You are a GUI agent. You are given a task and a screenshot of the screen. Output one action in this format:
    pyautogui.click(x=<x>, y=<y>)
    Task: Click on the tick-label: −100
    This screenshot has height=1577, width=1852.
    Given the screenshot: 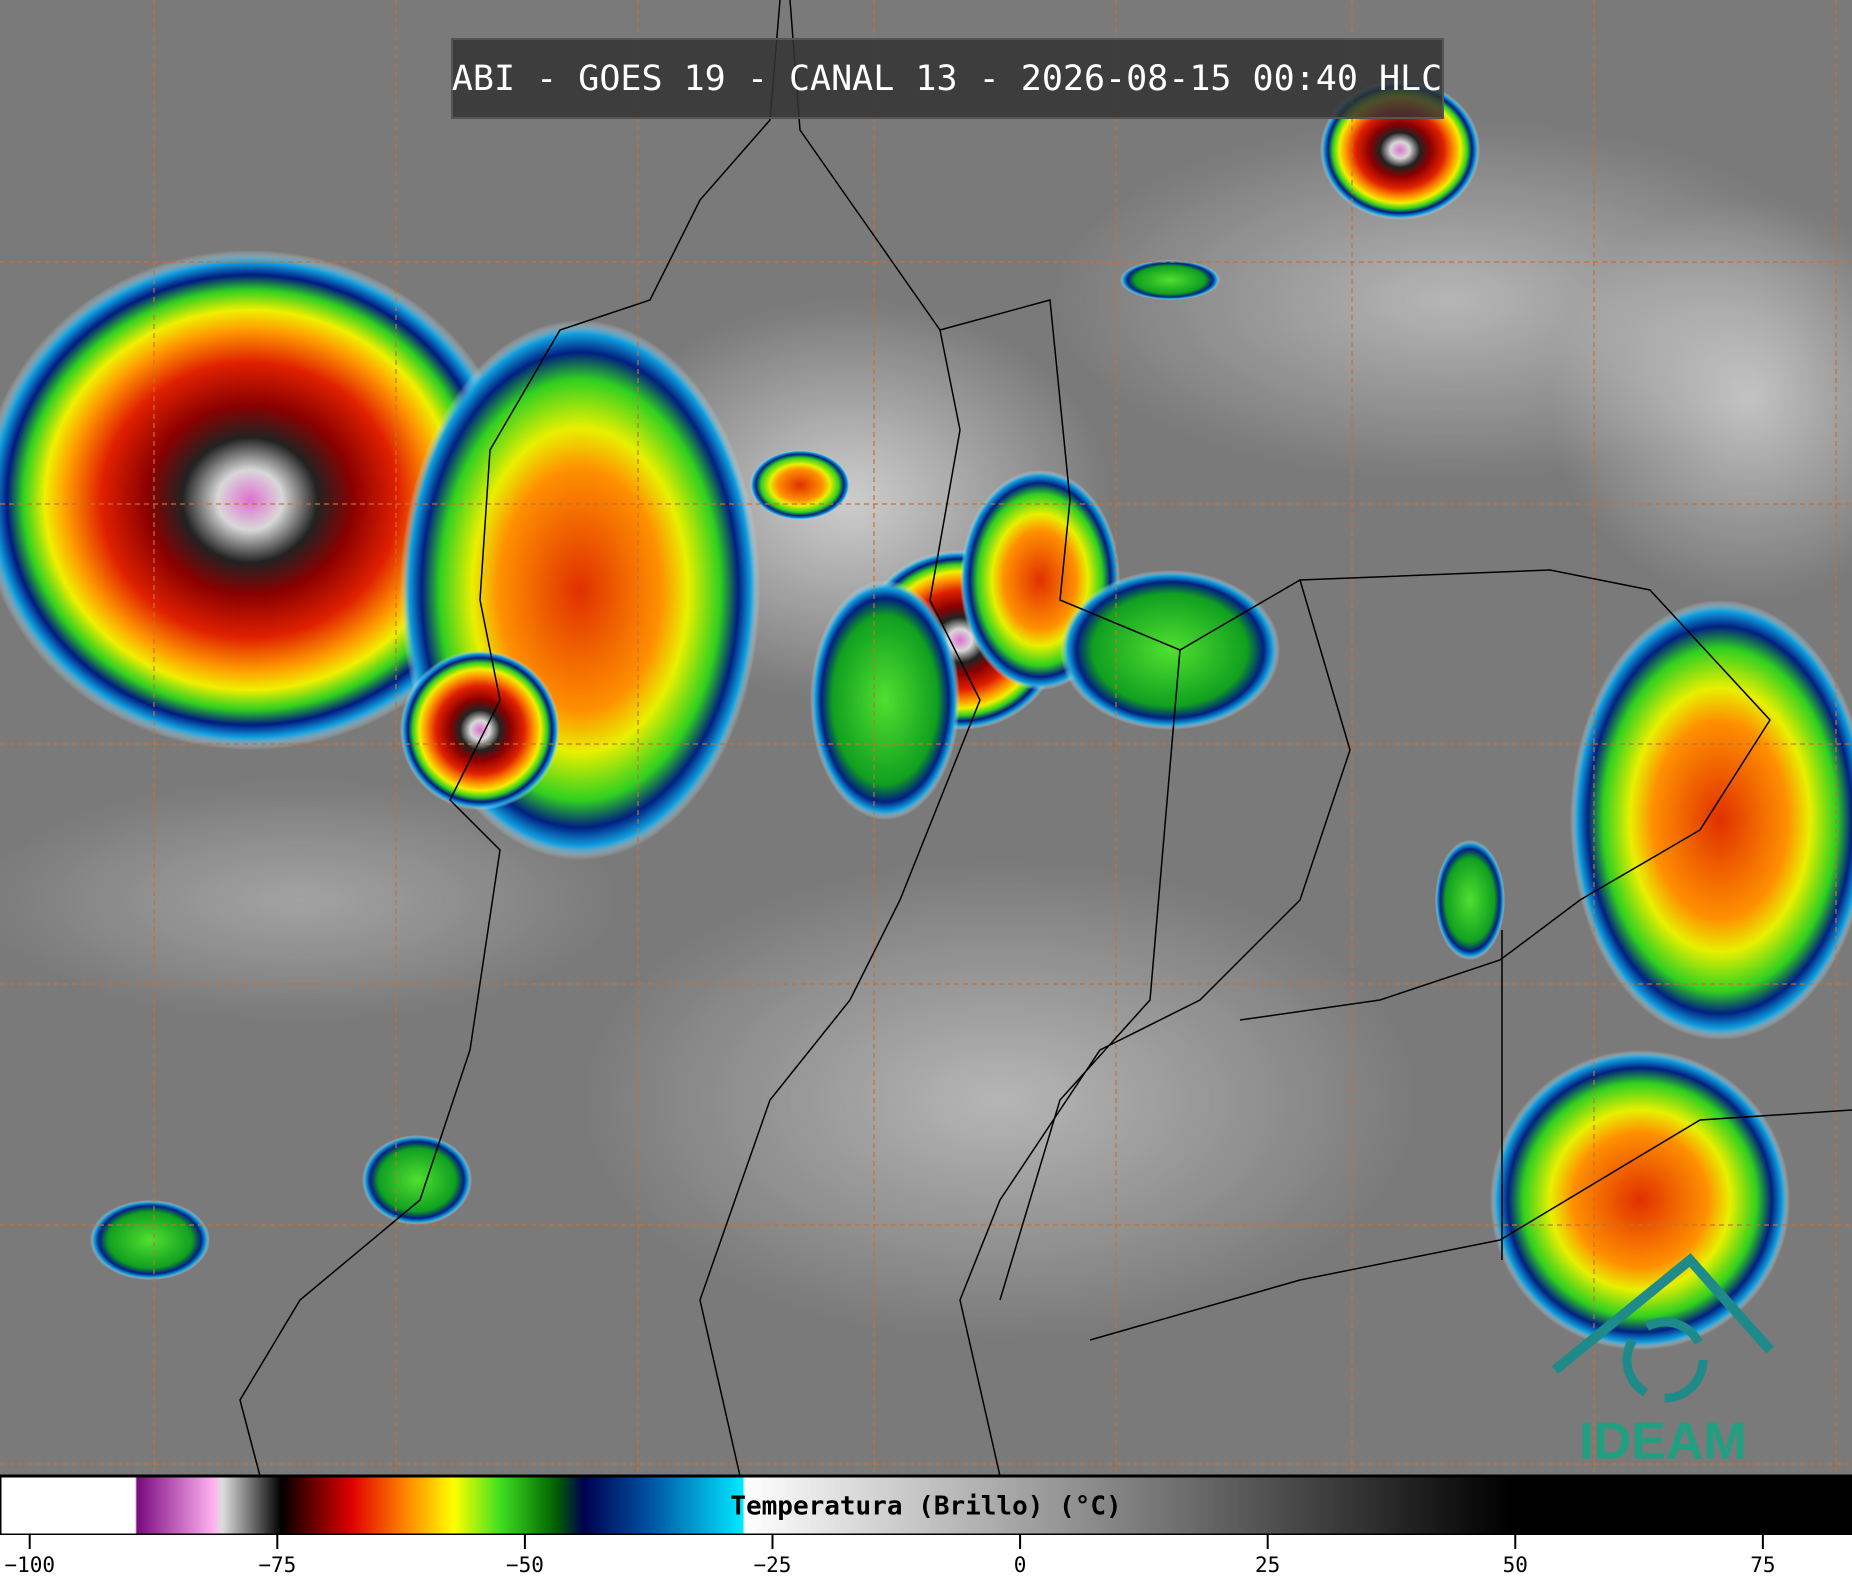 What is the action you would take?
    pyautogui.click(x=29, y=1565)
    